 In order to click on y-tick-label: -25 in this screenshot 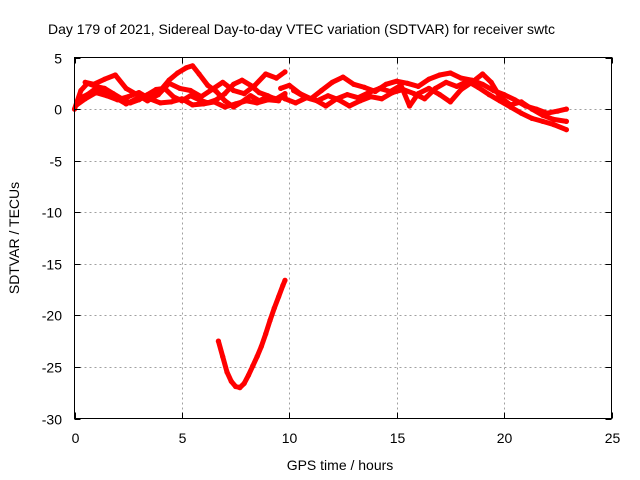, I will do `click(52, 368)`.